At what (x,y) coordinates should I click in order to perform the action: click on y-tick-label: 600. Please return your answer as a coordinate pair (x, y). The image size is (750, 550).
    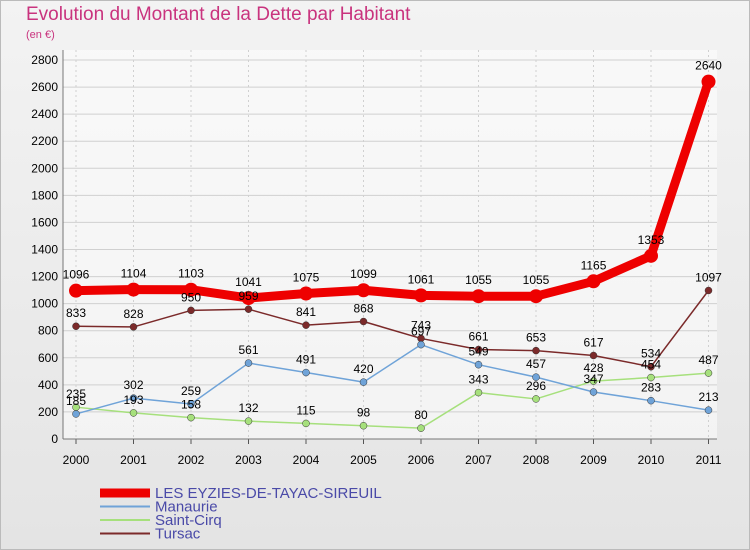
    Looking at the image, I should click on (48, 358).